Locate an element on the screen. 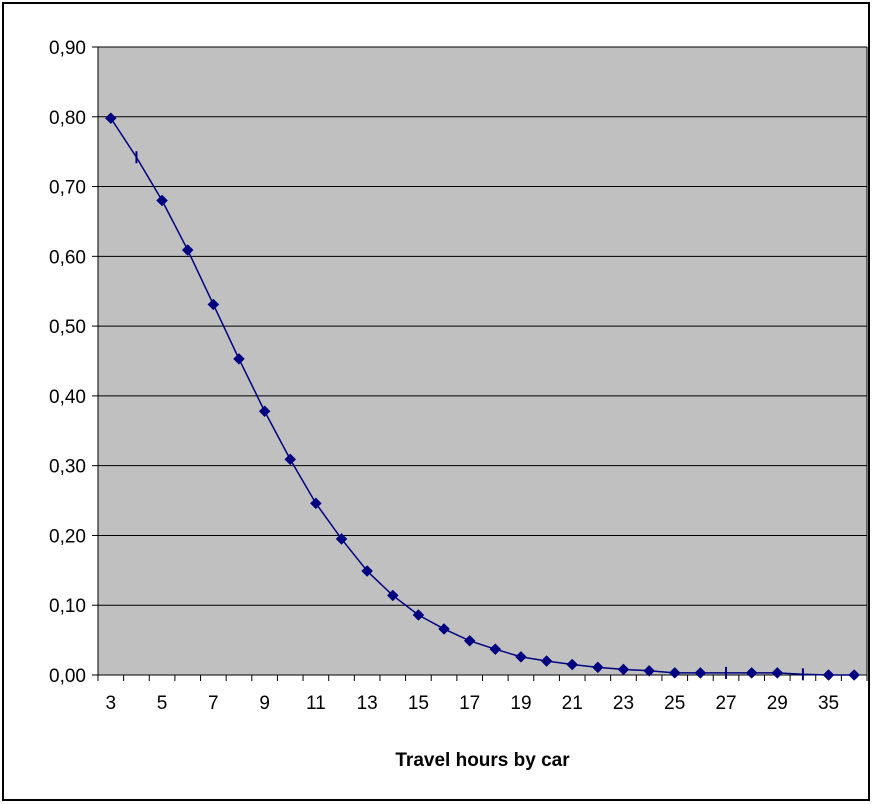 This screenshot has height=805, width=874. x-tick-label: 23 is located at coordinates (623, 703).